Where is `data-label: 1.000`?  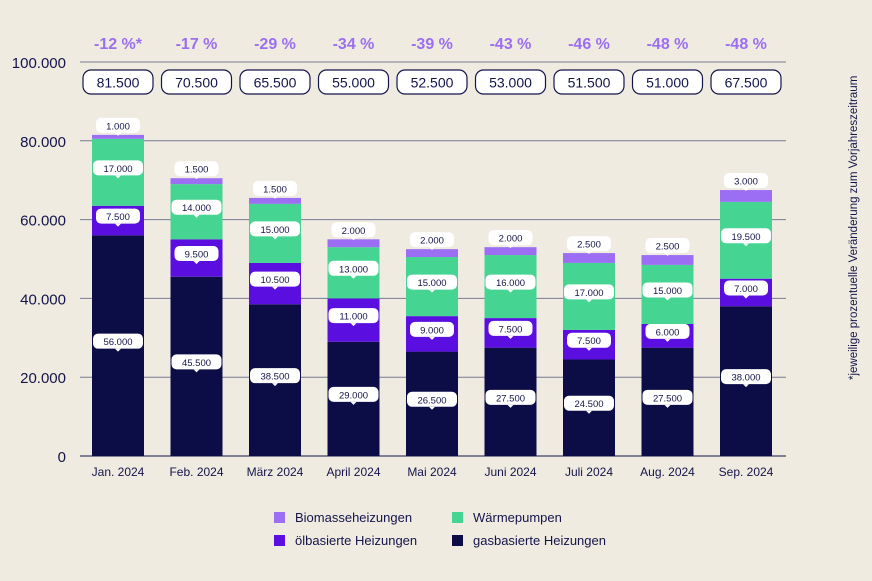 data-label: 1.000 is located at coordinates (118, 126).